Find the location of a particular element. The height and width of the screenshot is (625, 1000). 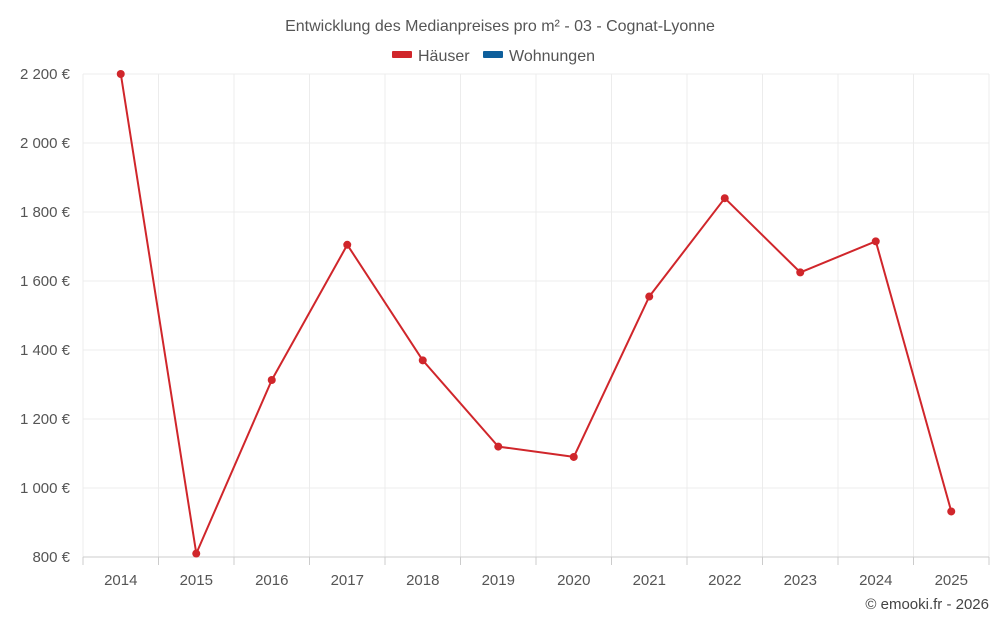

y-tick-label: 800 € is located at coordinates (51, 557).